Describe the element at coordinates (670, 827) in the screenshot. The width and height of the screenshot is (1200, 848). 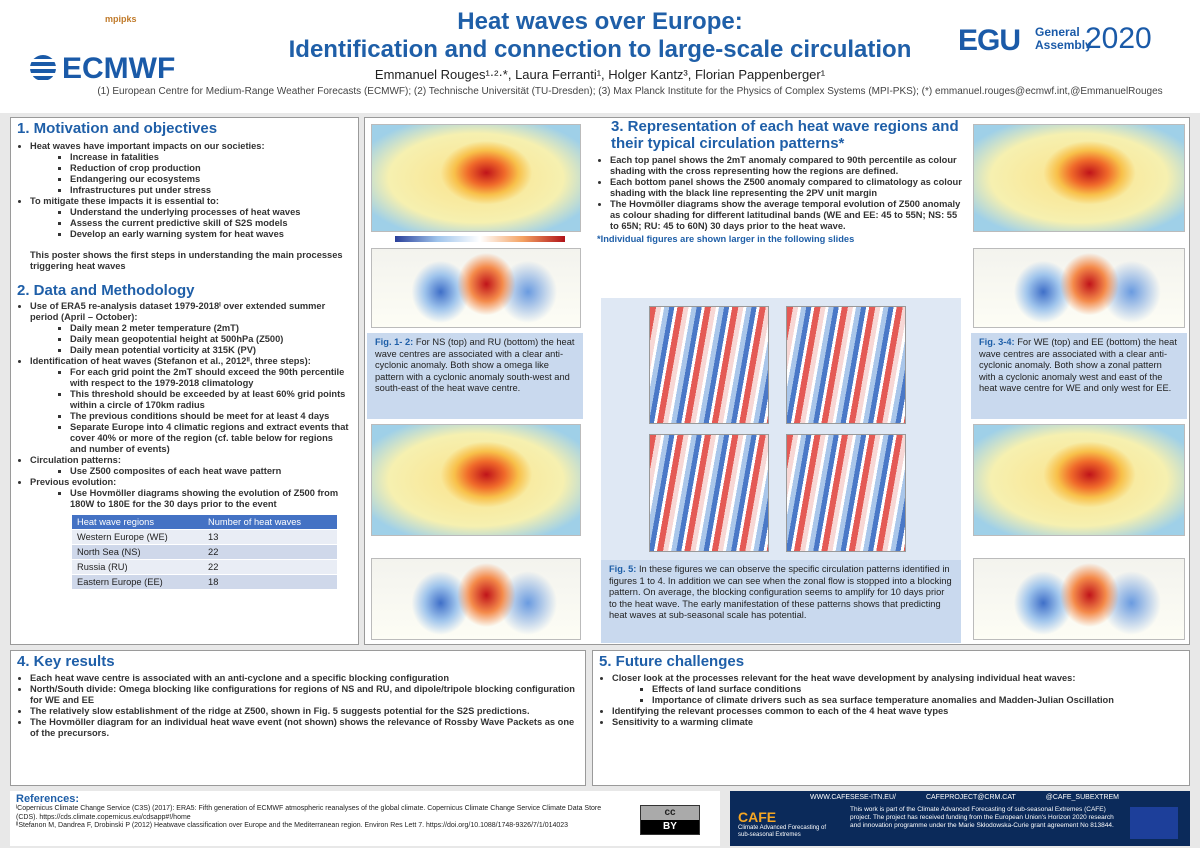
I see `license-by: BY` at that location.